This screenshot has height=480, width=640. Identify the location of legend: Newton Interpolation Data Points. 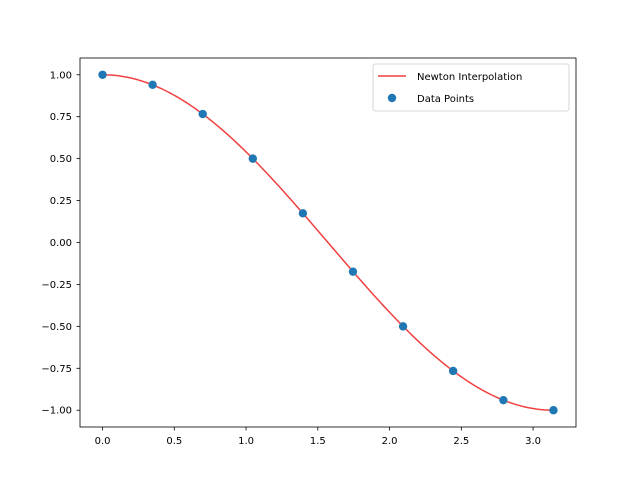
(471, 87).